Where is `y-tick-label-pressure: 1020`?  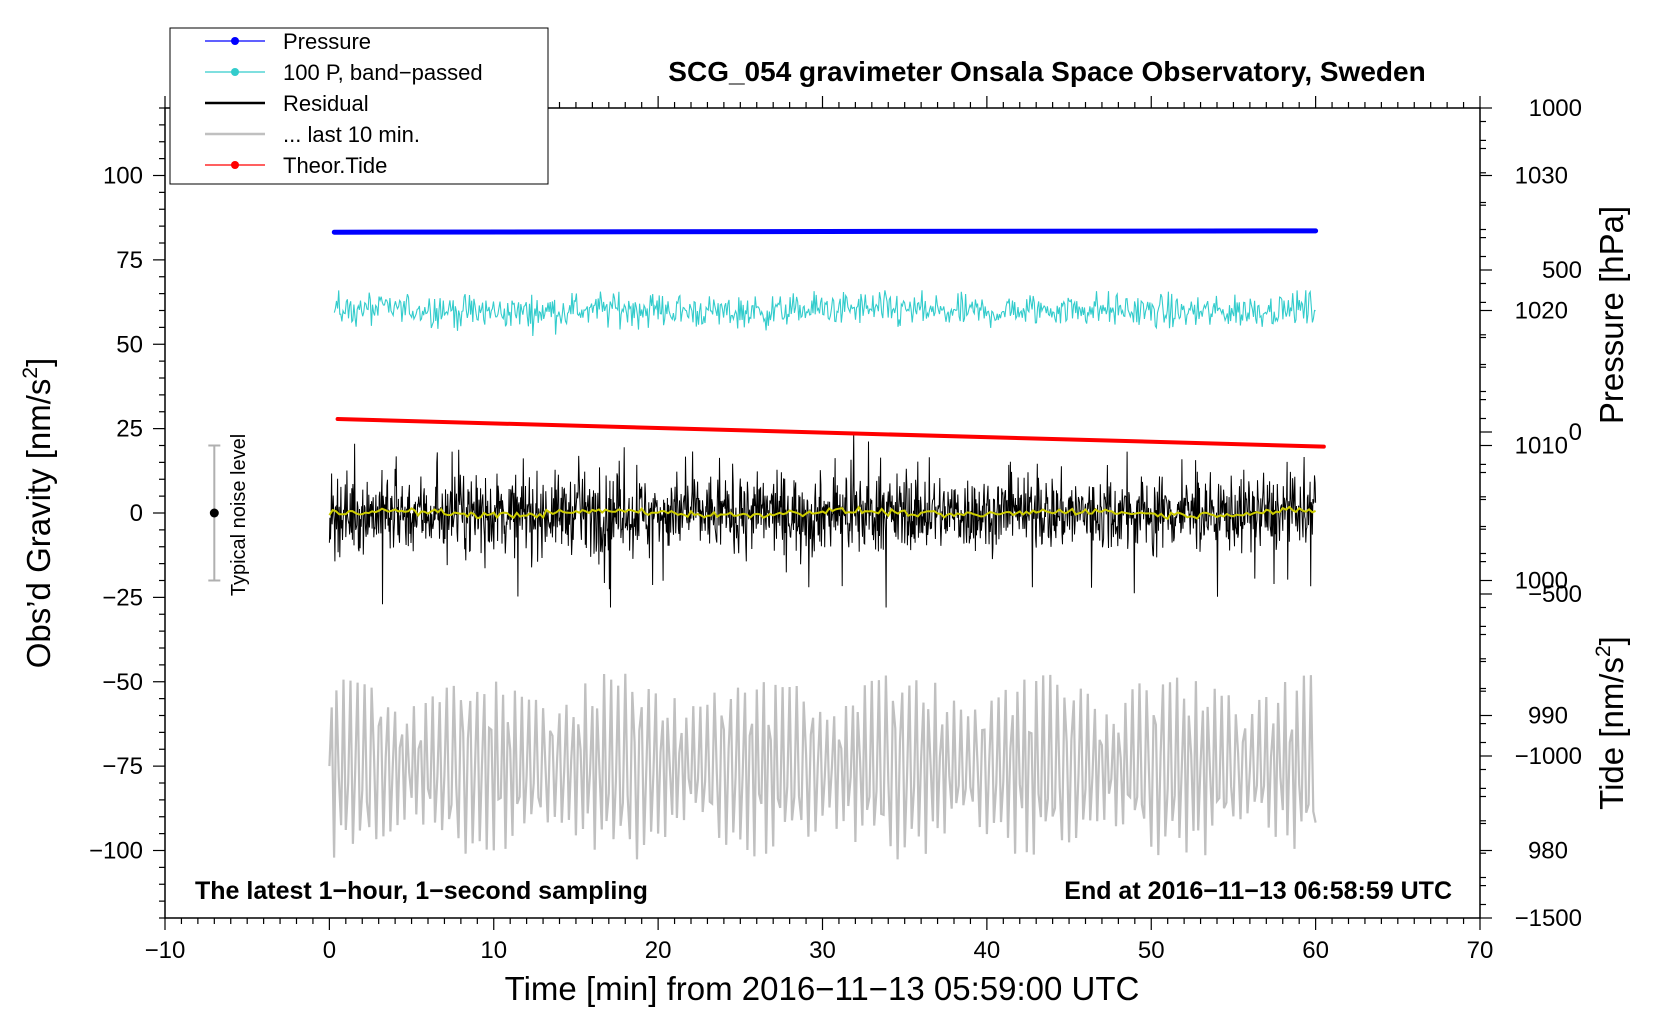
y-tick-label-pressure: 1020 is located at coordinates (1541, 311).